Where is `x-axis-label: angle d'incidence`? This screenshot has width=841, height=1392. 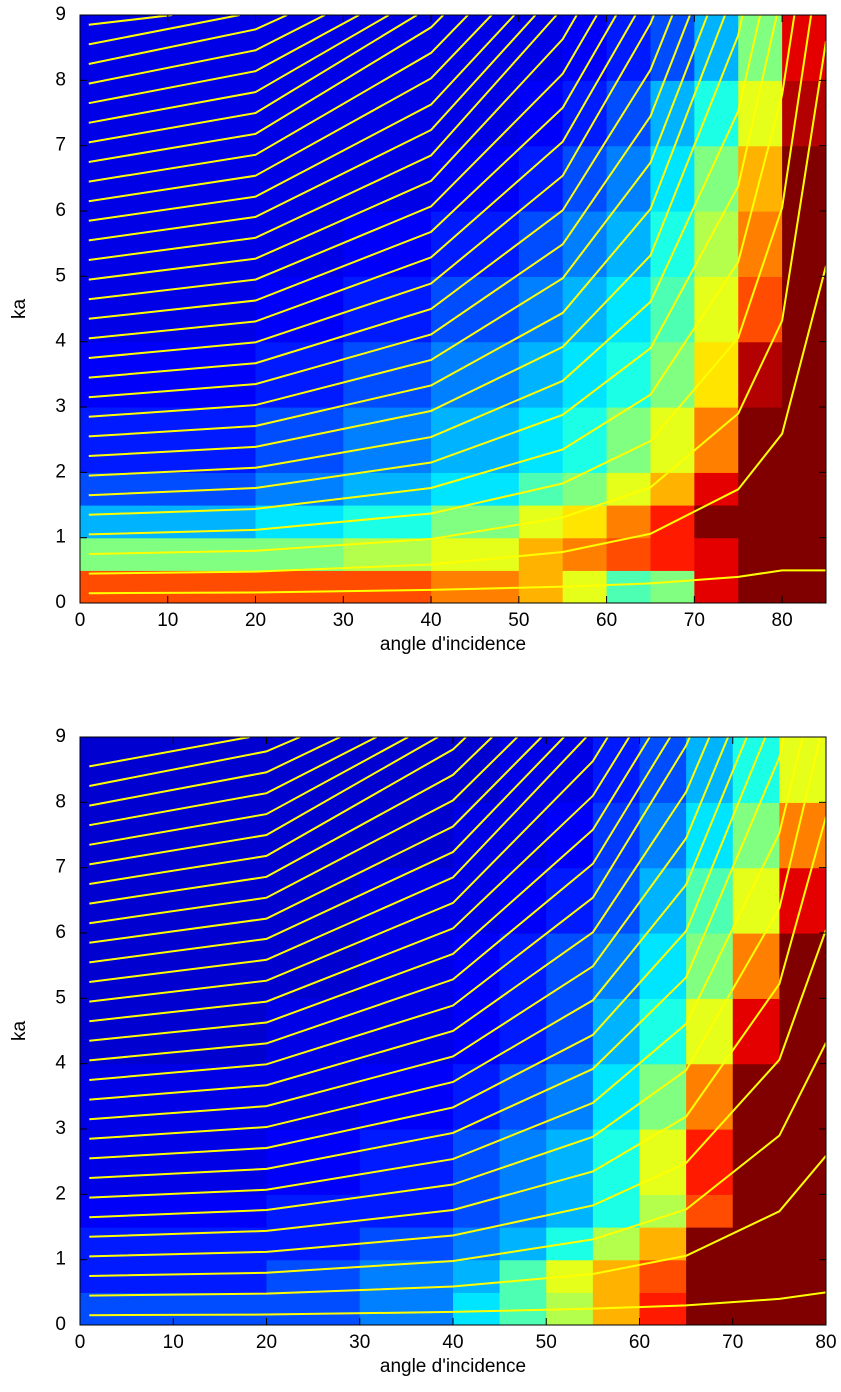 x-axis-label: angle d'incidence is located at coordinates (453, 1366).